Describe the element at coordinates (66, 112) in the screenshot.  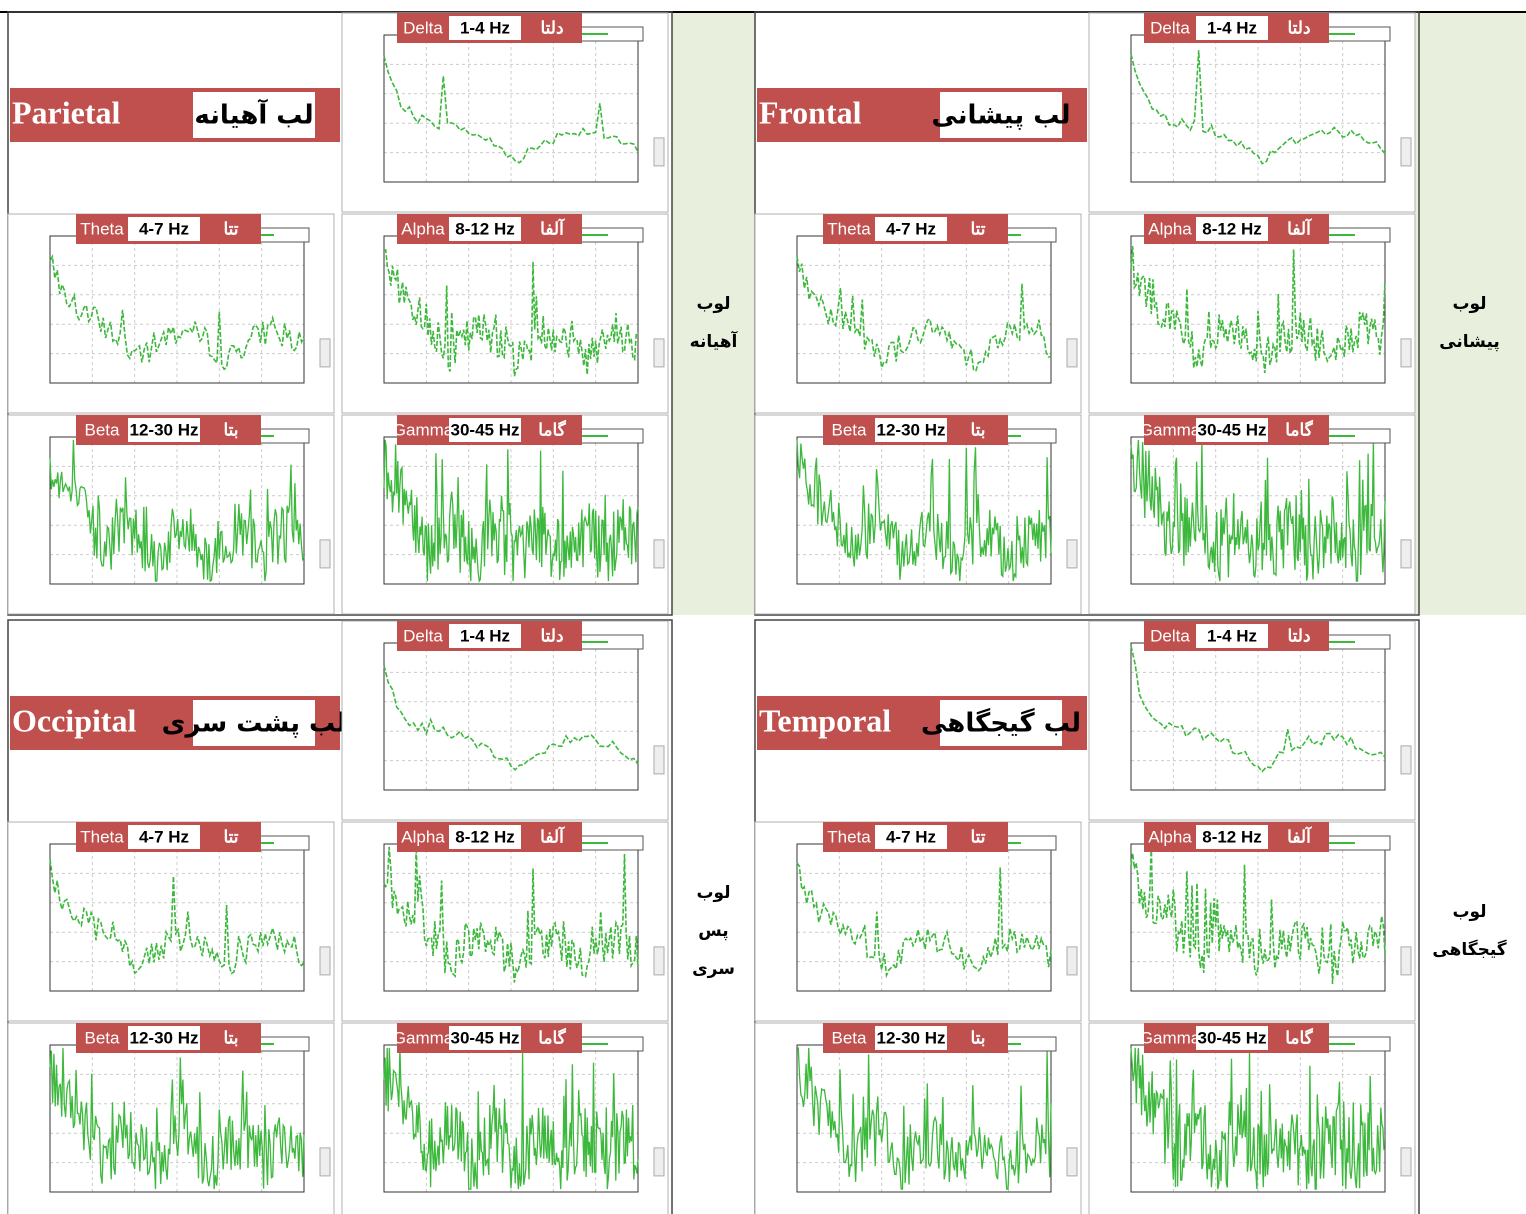
I see `lobe-name: Parietal` at that location.